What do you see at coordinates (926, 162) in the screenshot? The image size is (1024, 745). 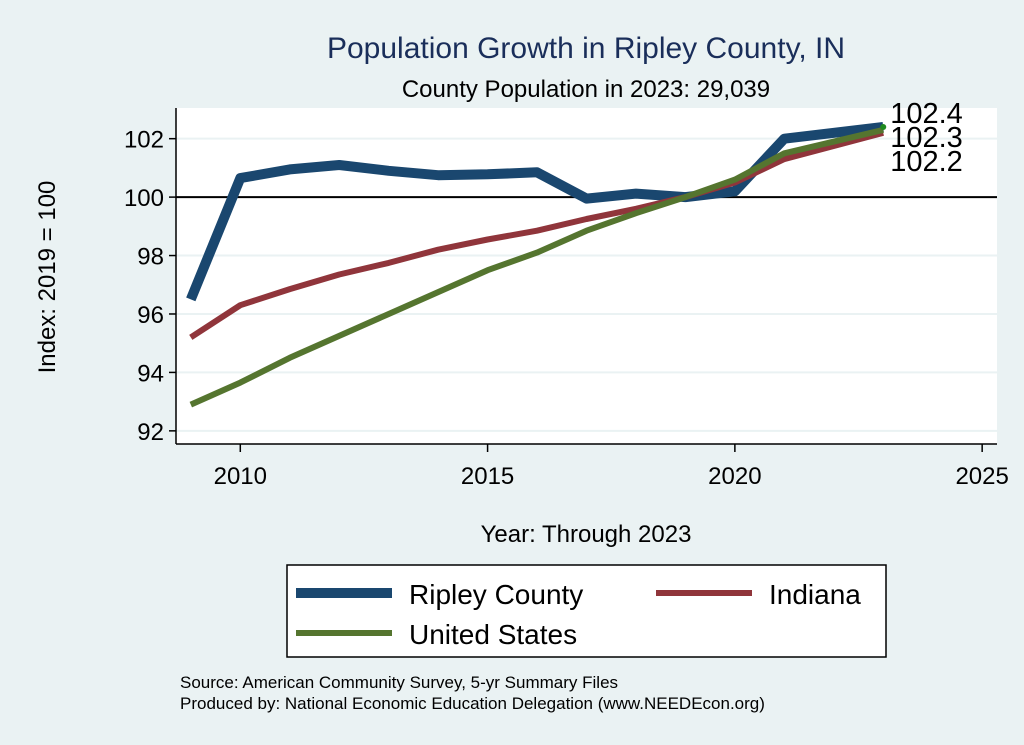 I see `end-label-indiana: 102.2` at bounding box center [926, 162].